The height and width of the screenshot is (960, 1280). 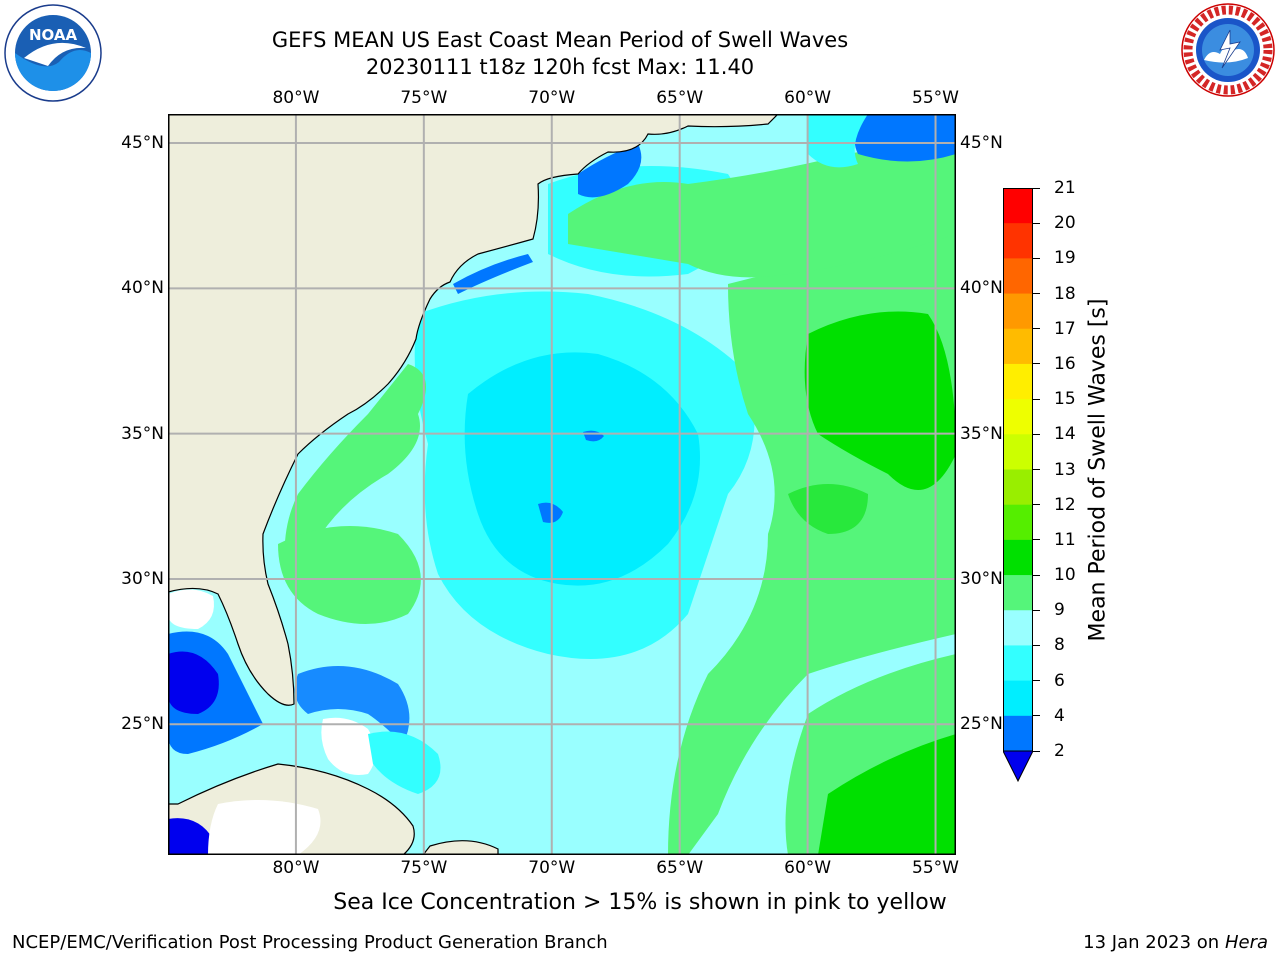 What do you see at coordinates (352, 705) in the screenshot?
I see `blue-bahamas` at bounding box center [352, 705].